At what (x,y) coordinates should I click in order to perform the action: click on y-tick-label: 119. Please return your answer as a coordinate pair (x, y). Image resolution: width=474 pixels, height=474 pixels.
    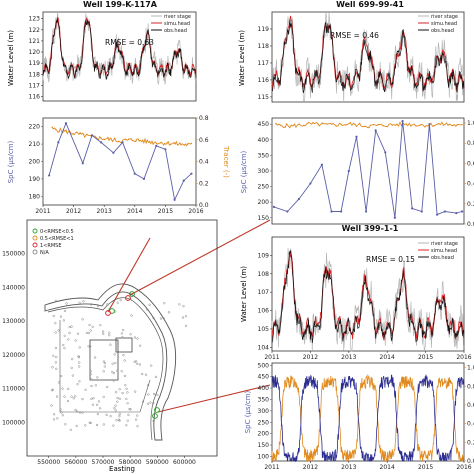
    Looking at the image, I should click on (35, 63).